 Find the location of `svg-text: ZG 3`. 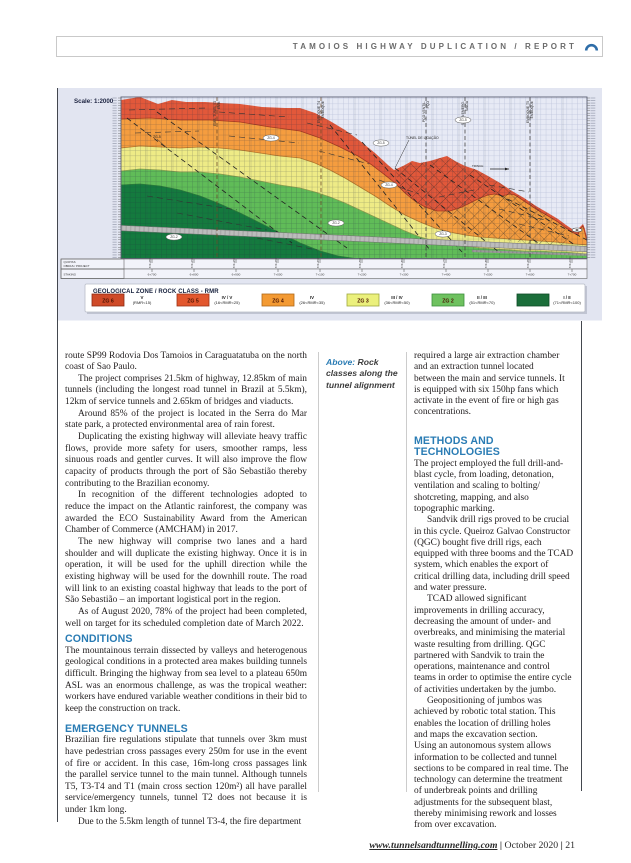

svg-text: ZG 3 is located at coordinates (363, 301).